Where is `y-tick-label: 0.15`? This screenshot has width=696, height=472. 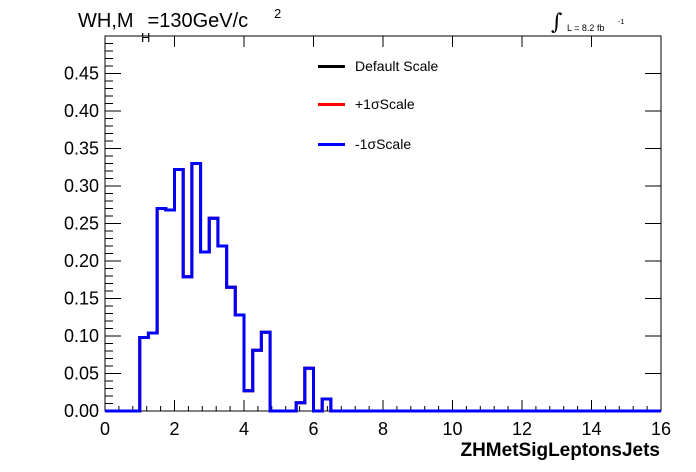 y-tick-label: 0.15 is located at coordinates (81, 299).